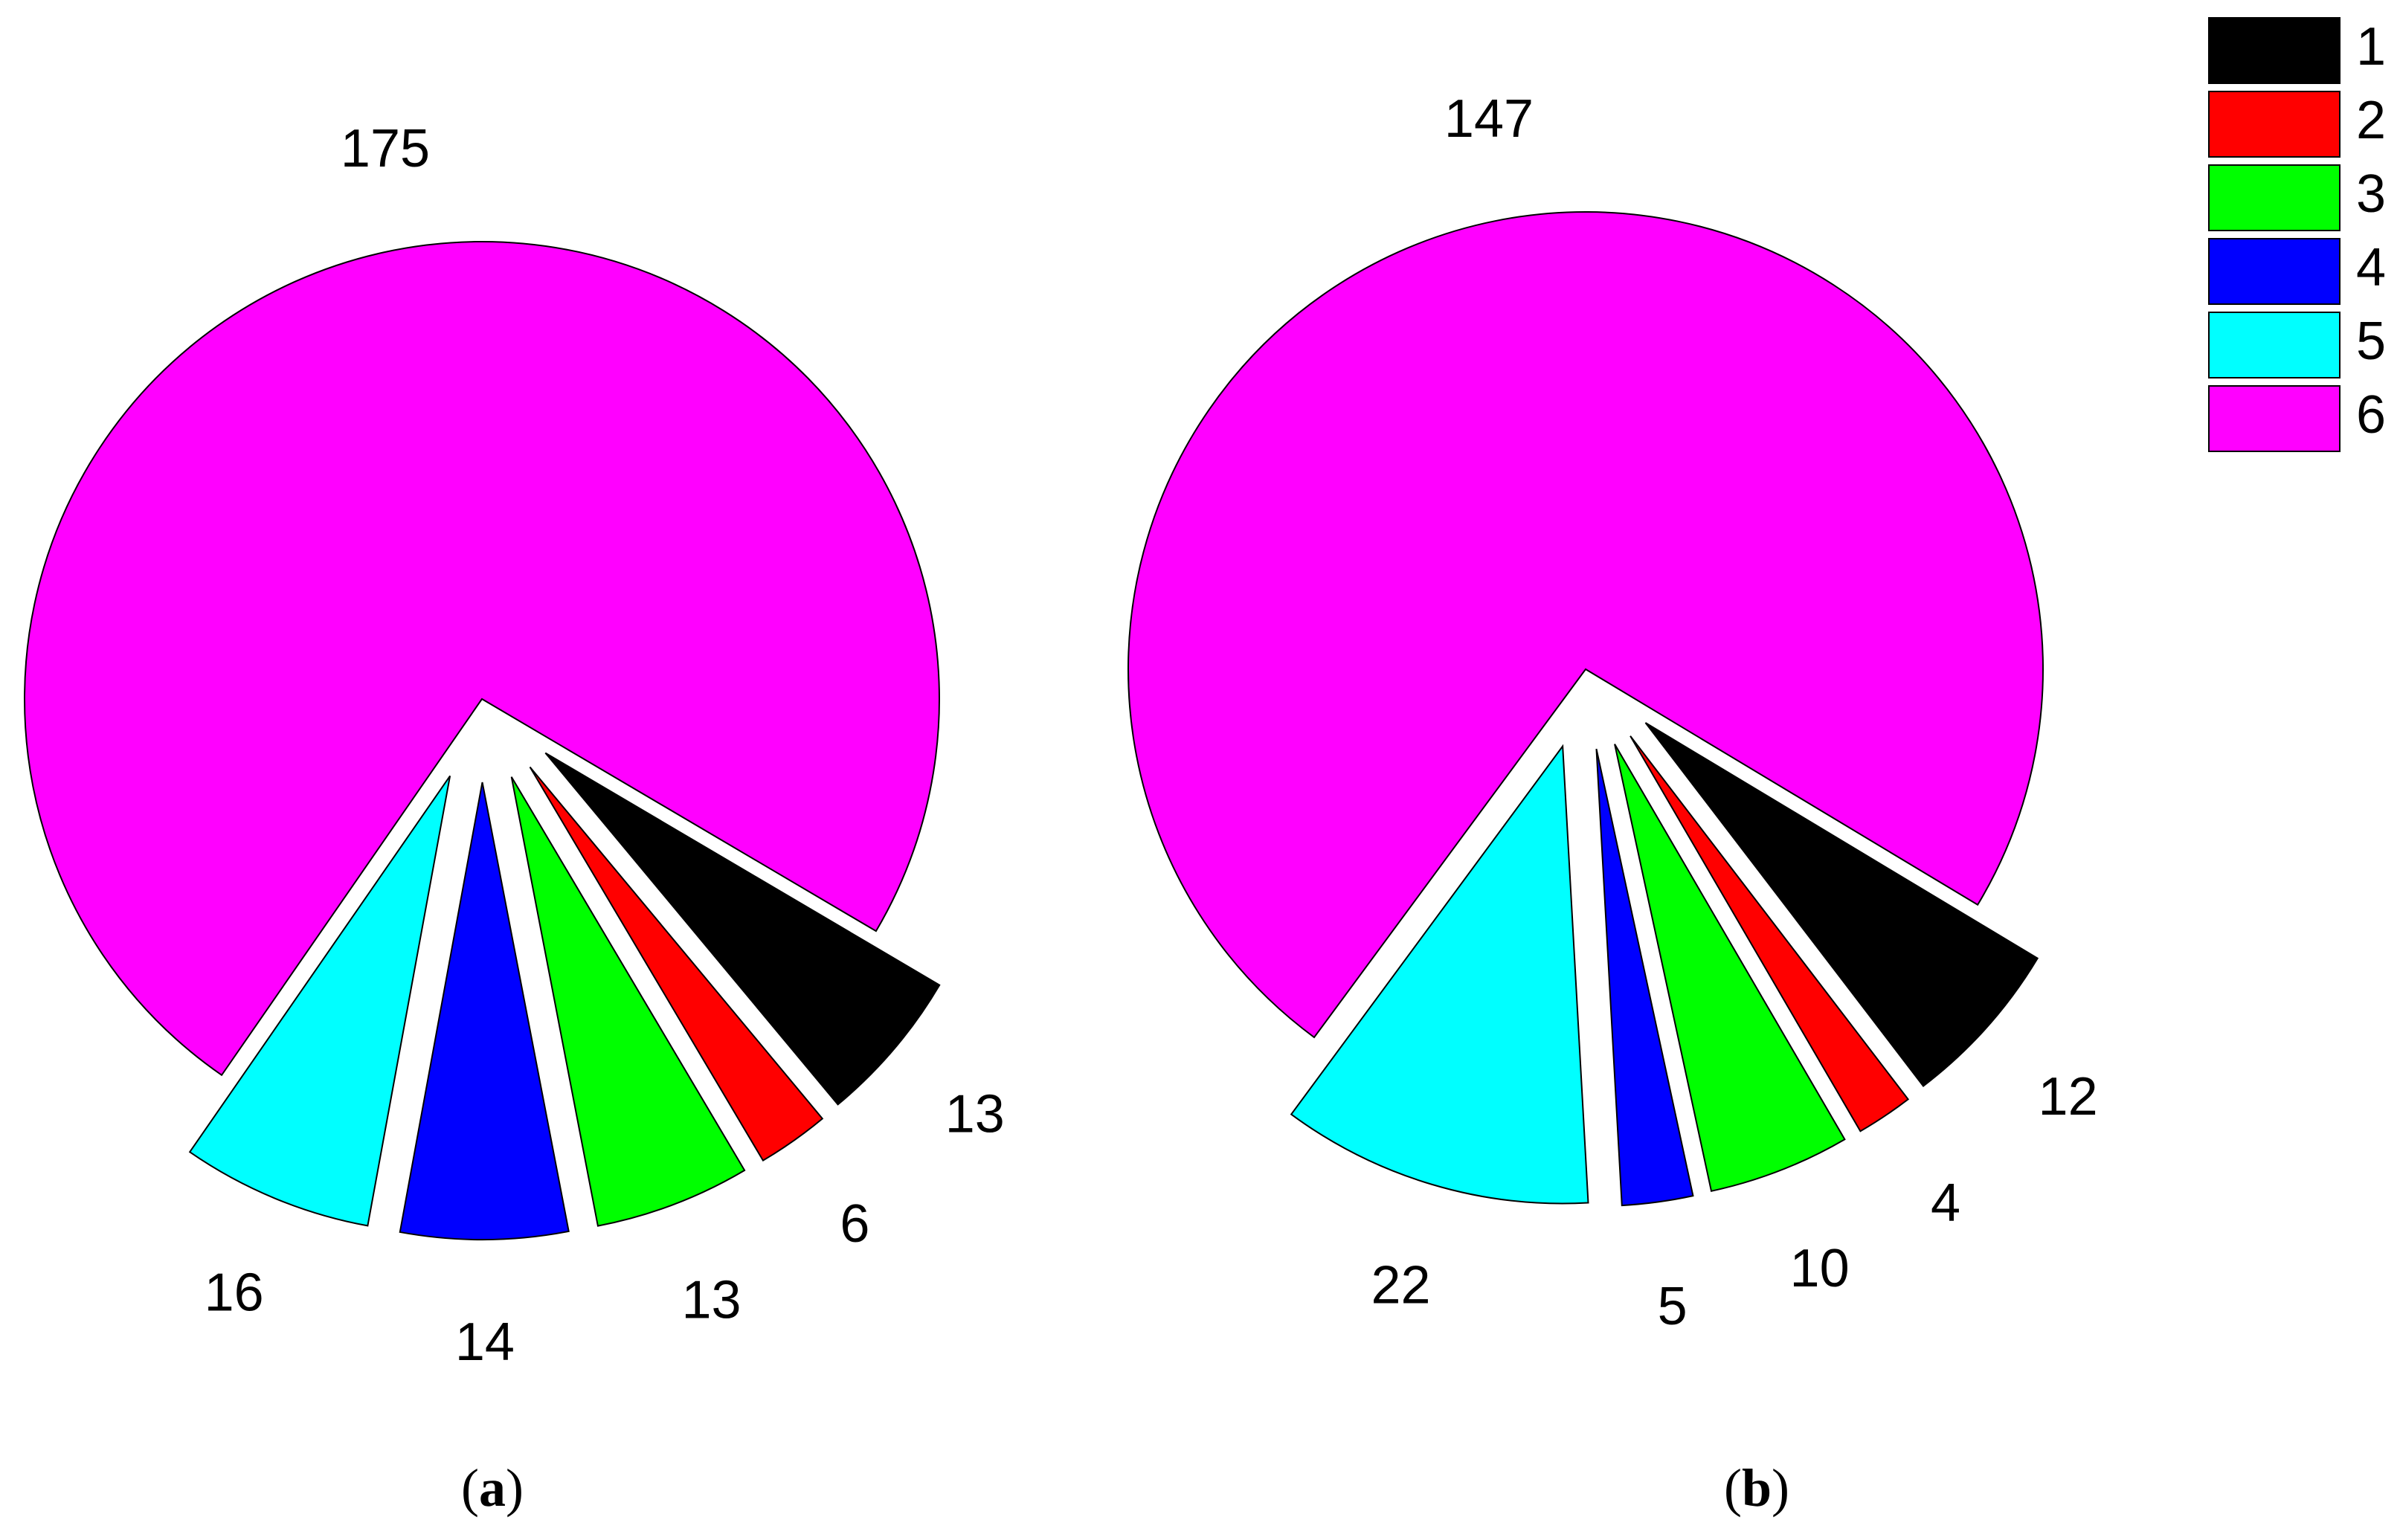  Describe the element at coordinates (485, 1342) in the screenshot. I see `pie-a-label-4: 14` at that location.